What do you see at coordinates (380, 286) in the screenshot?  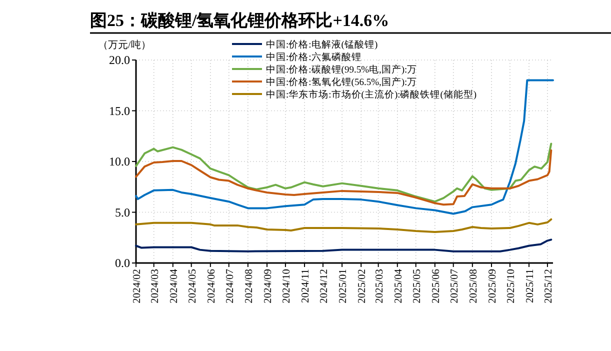 I see `x-tick-label: 2025/03` at bounding box center [380, 286].